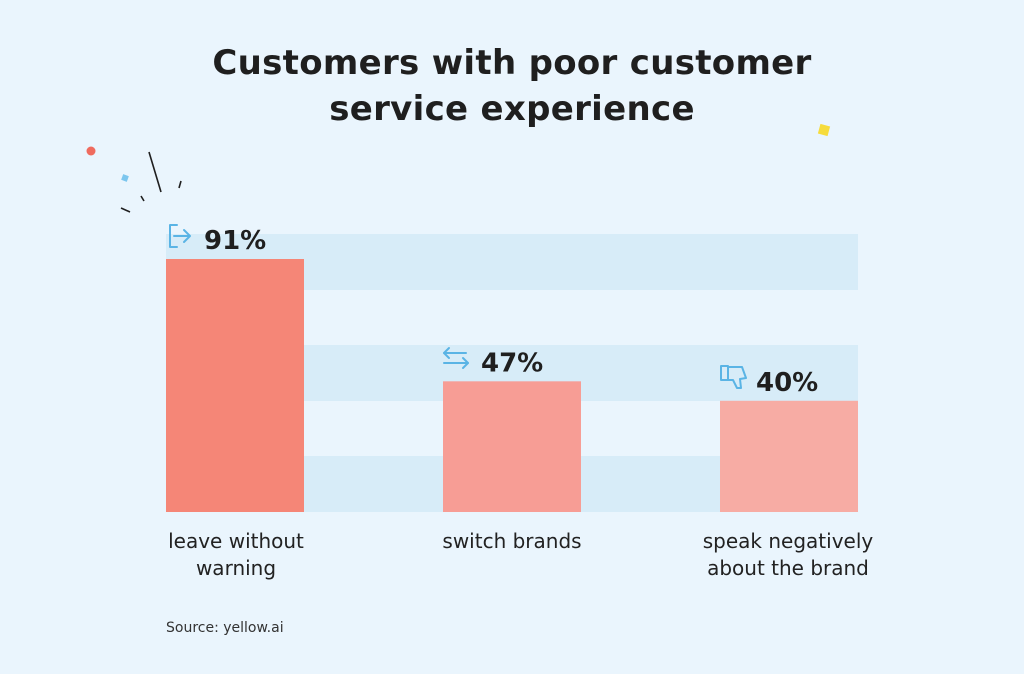  Describe the element at coordinates (236, 541) in the screenshot. I see `category-label-1-line-1: leave without` at that location.